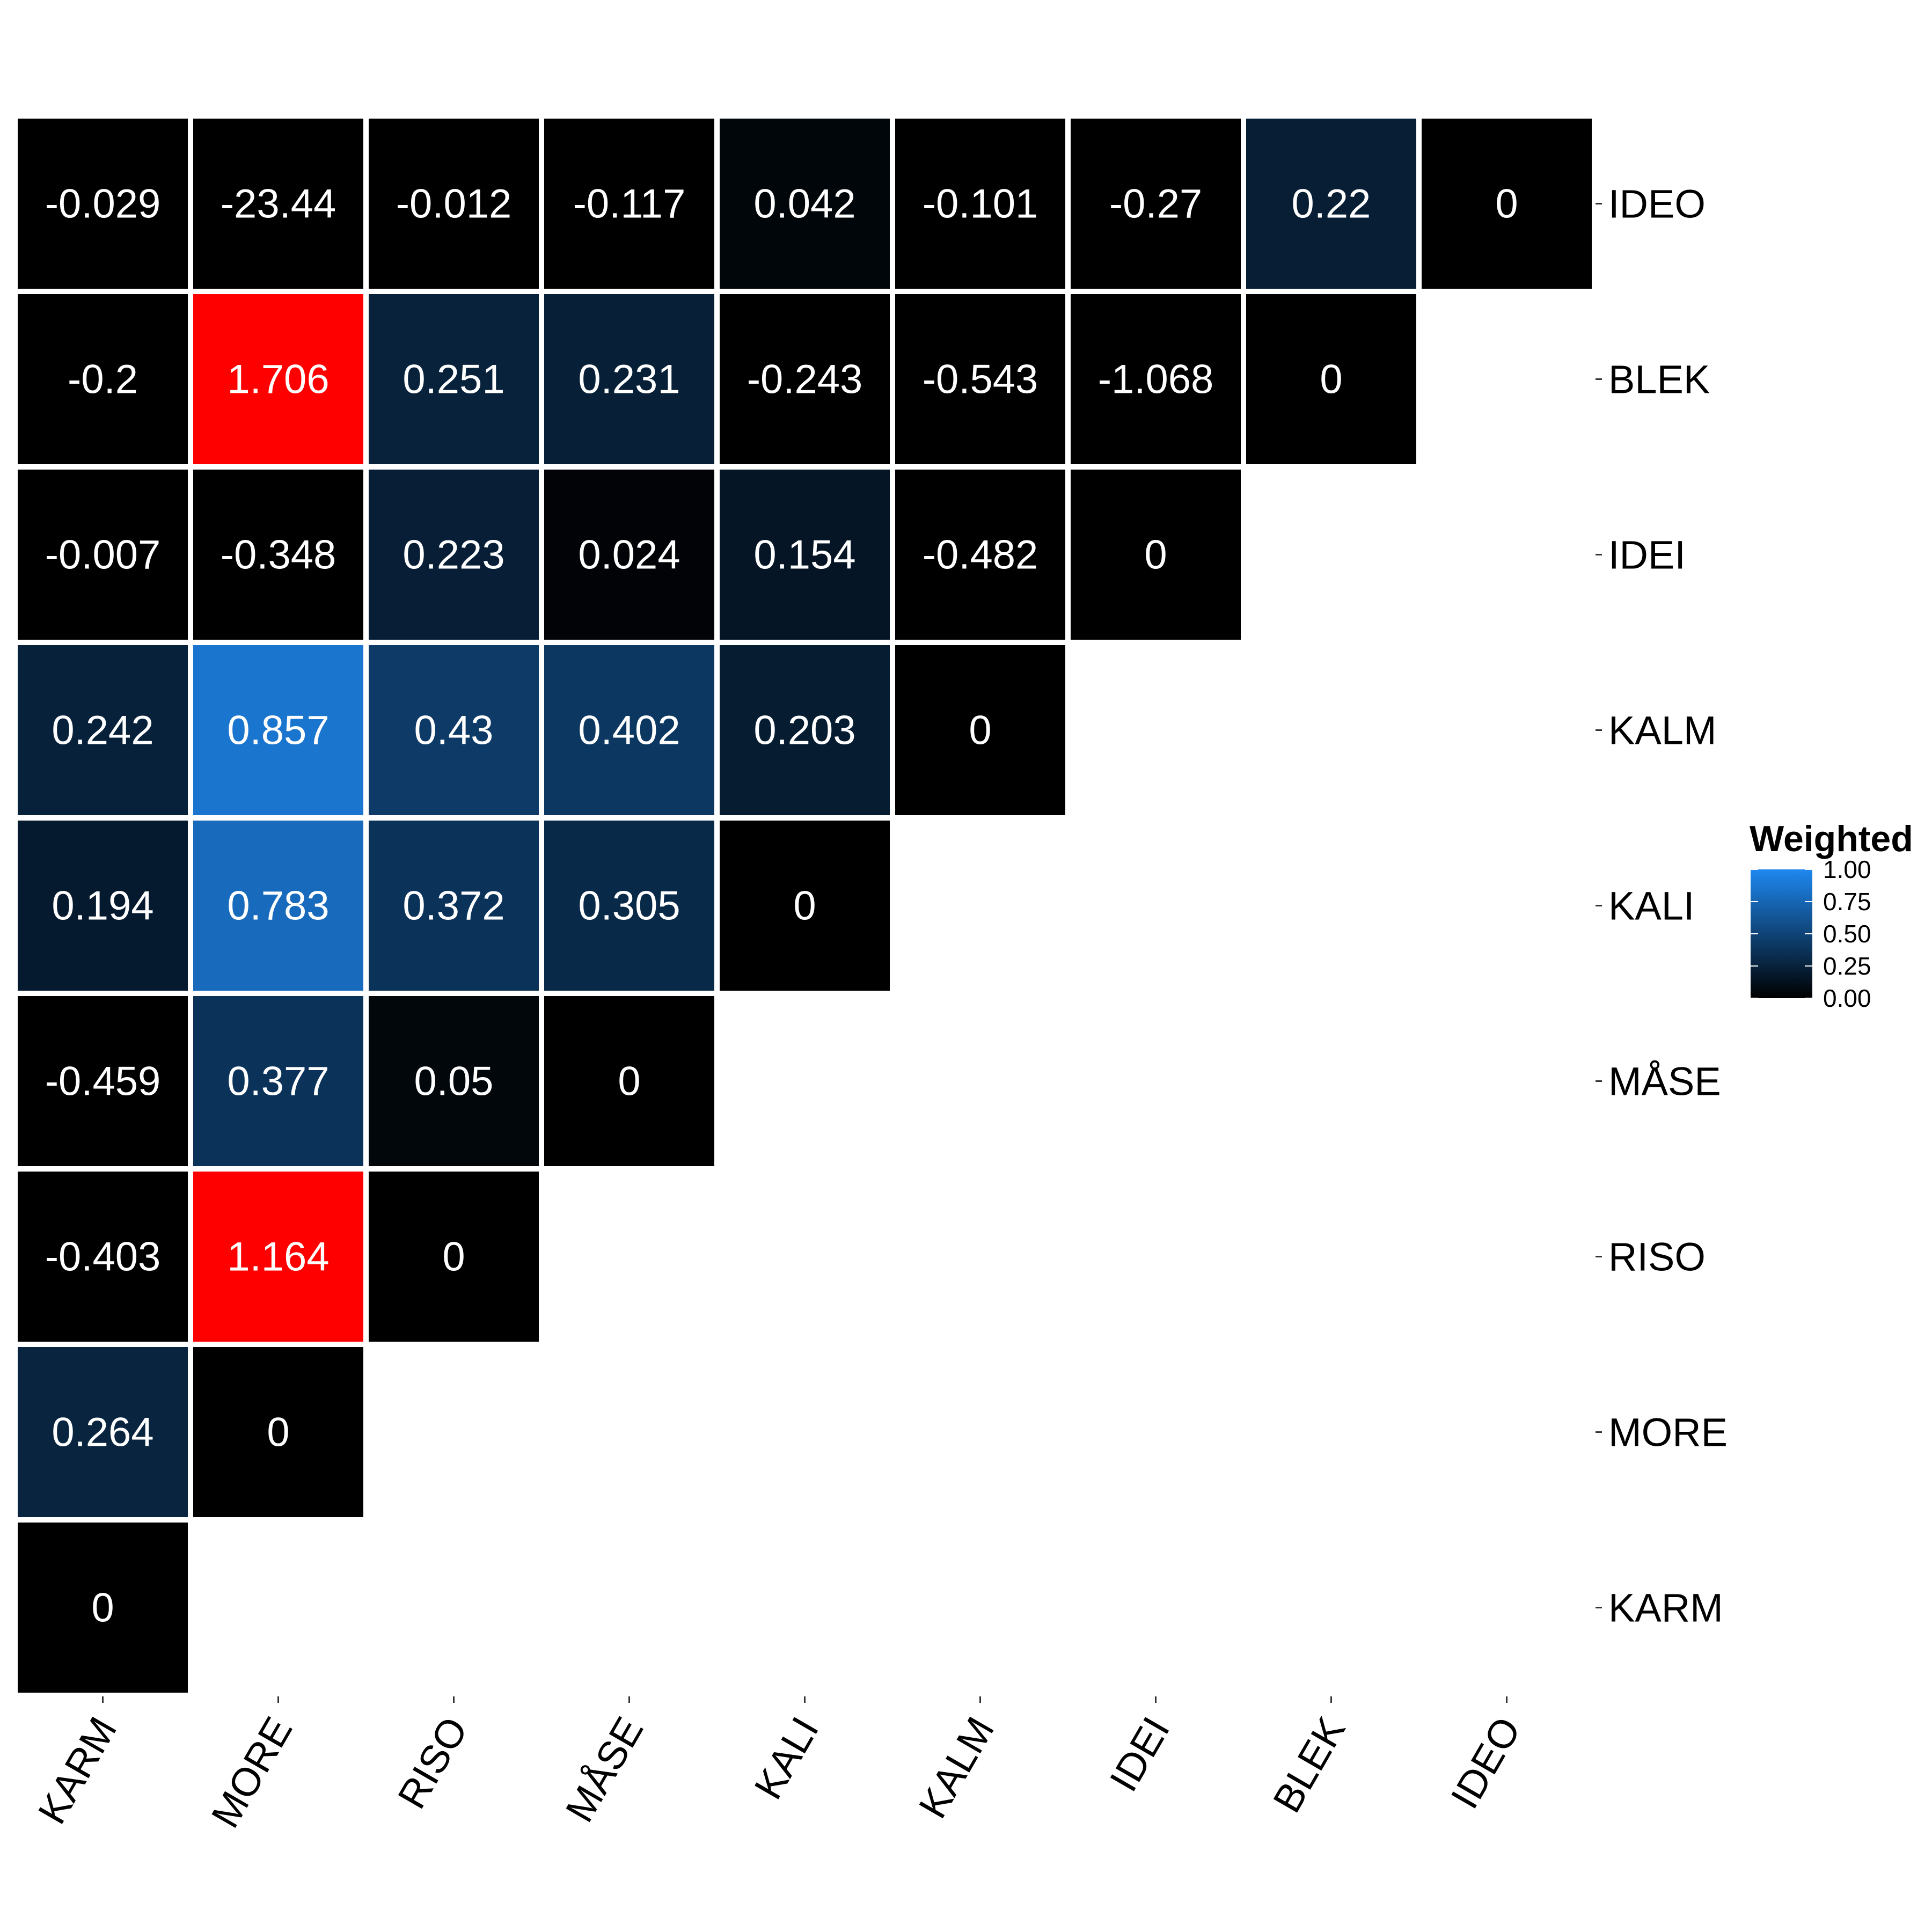 Image resolution: width=1932 pixels, height=1932 pixels. I want to click on heatmap-cell-label: -0.101, so click(980, 204).